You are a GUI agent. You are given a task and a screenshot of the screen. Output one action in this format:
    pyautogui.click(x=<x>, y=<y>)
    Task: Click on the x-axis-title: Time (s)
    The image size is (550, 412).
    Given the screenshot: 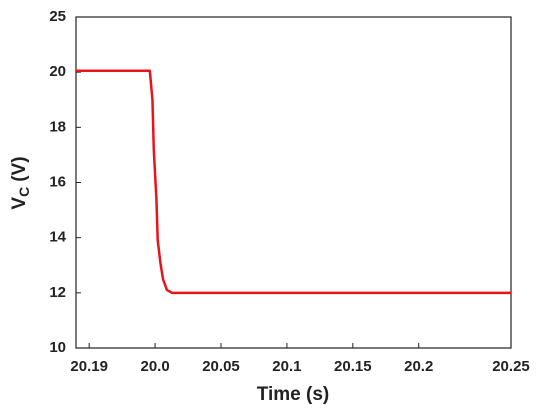 What is the action you would take?
    pyautogui.click(x=293, y=394)
    